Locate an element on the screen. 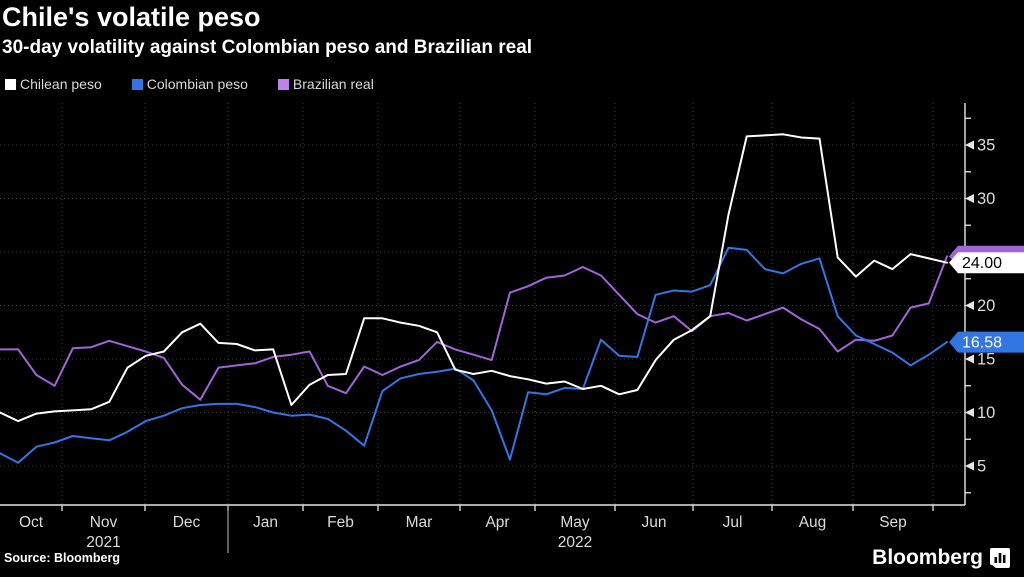 Image resolution: width=1024 pixels, height=577 pixels. svg-text: Apr is located at coordinates (497, 522).